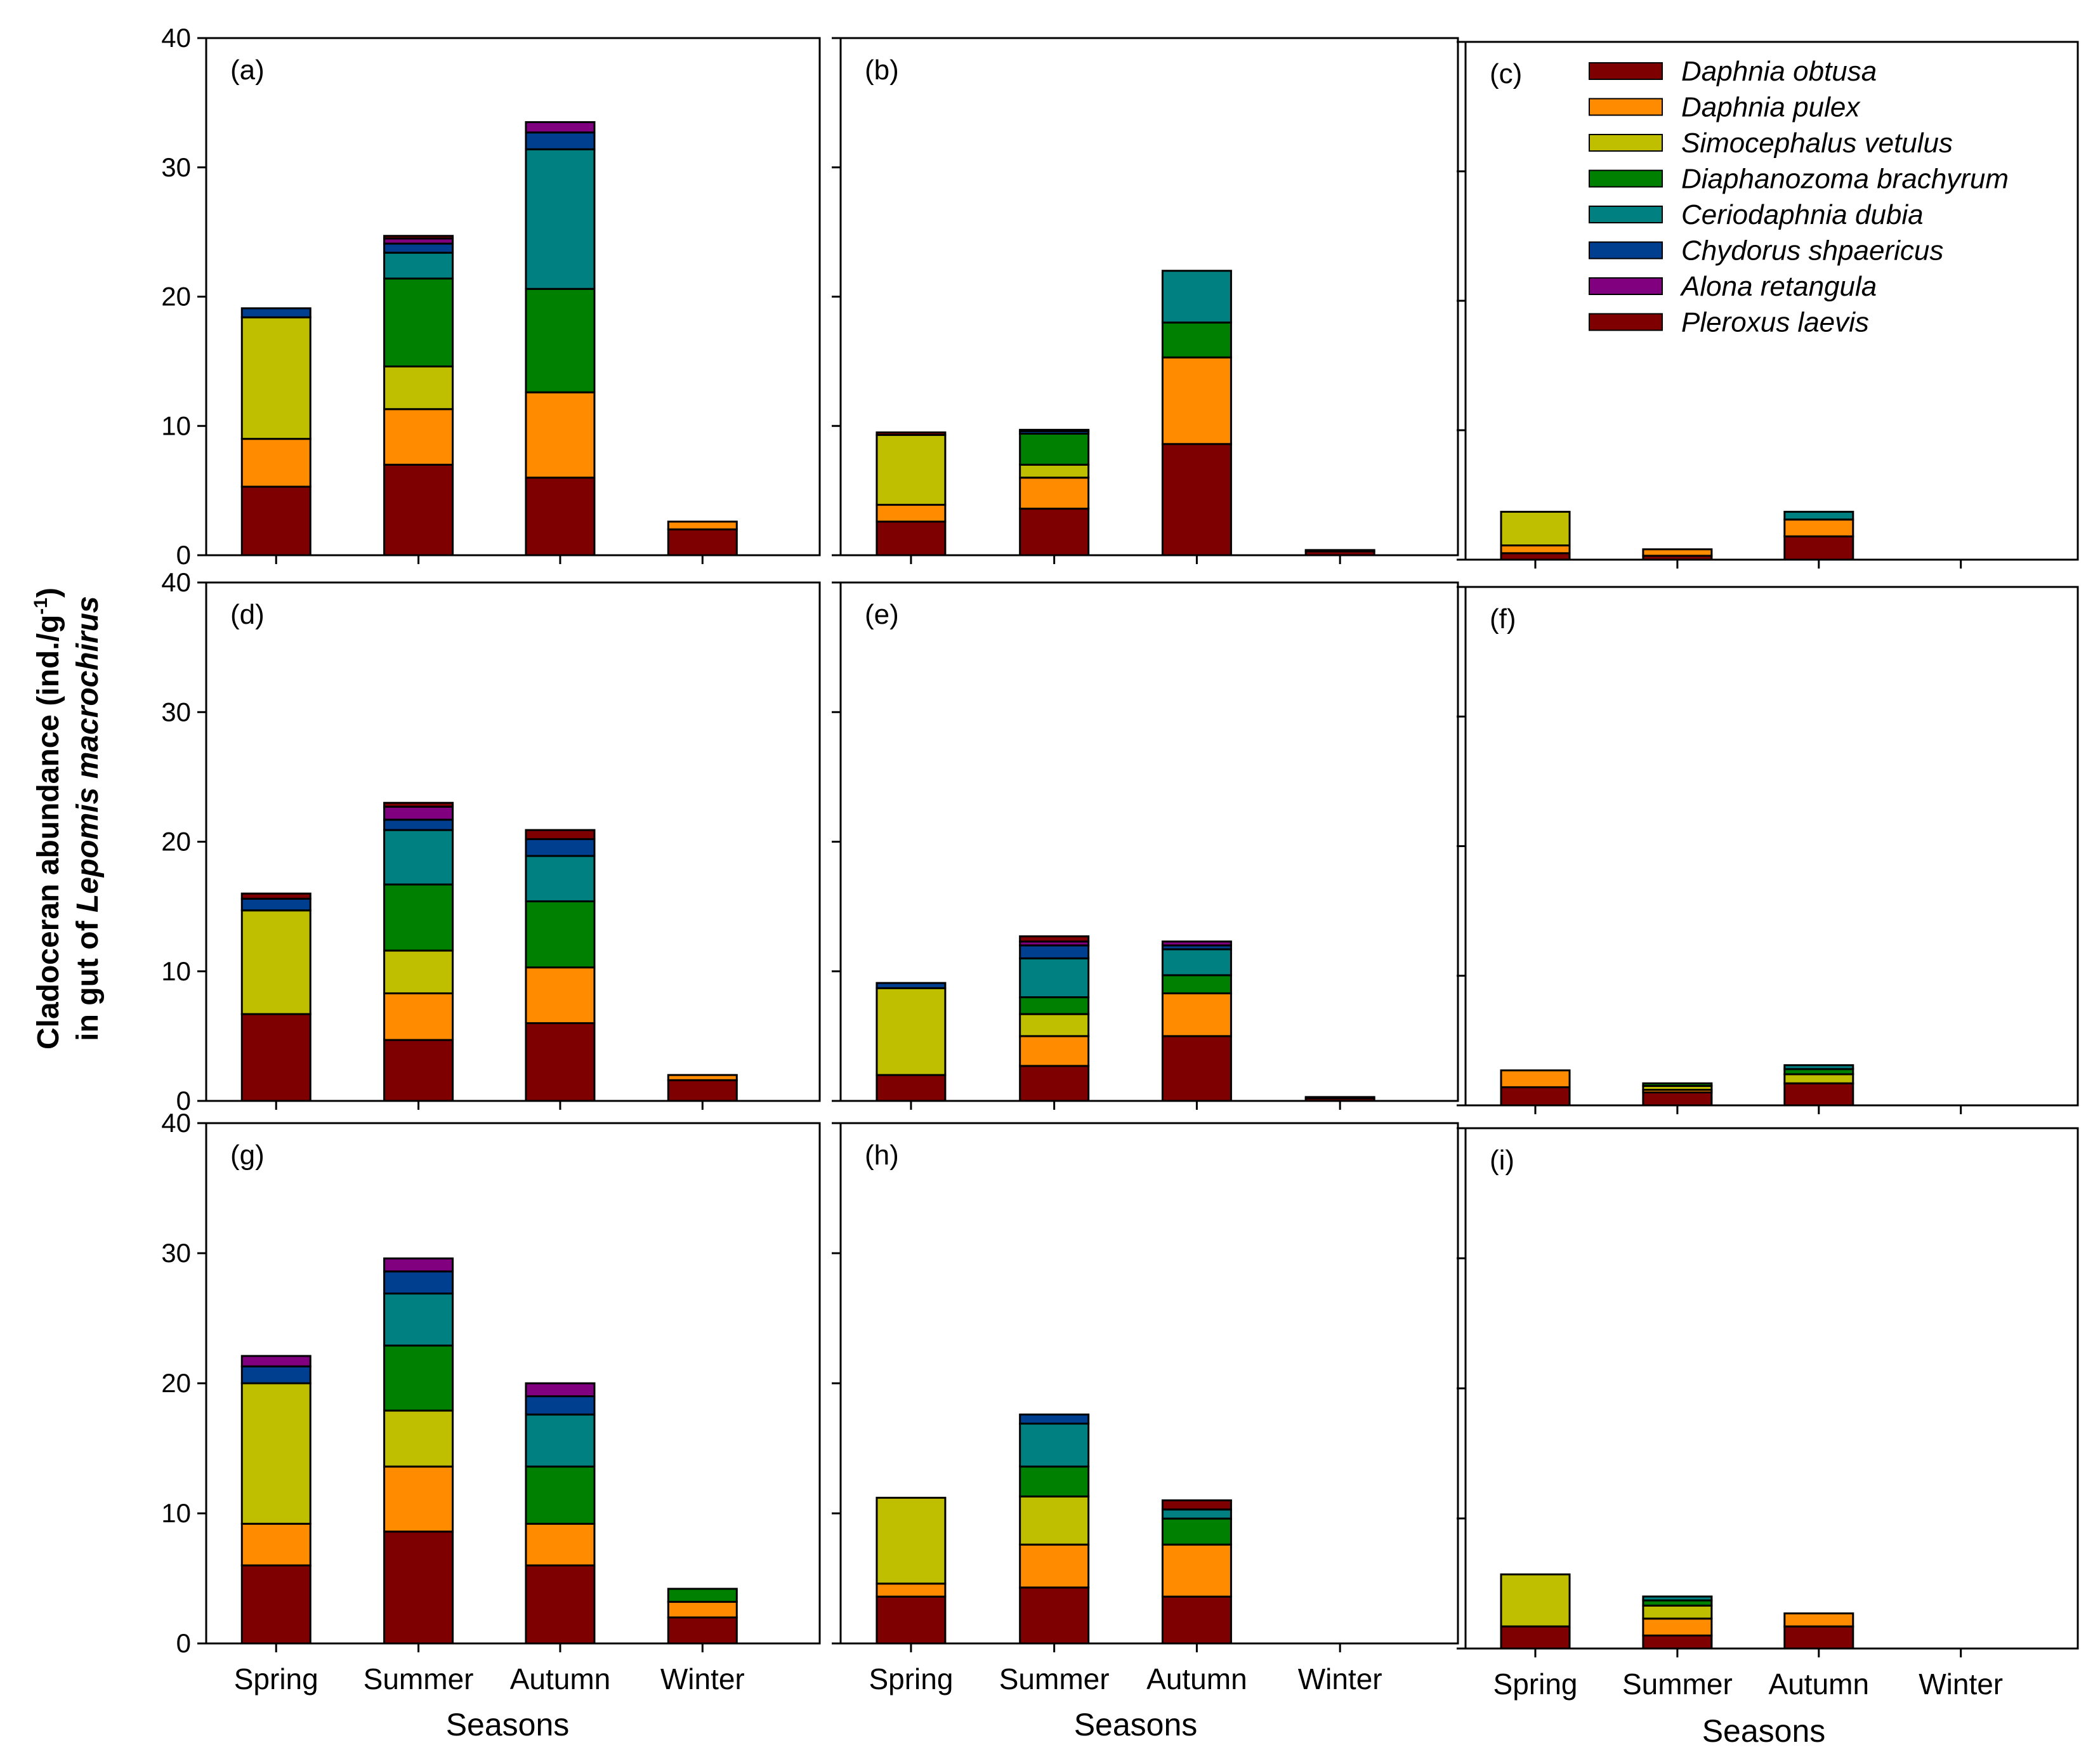 The width and height of the screenshot is (2093, 1764). What do you see at coordinates (1146, 1408) in the screenshot?
I see `panel-h: Spring Summer Autumn Winter (h)` at bounding box center [1146, 1408].